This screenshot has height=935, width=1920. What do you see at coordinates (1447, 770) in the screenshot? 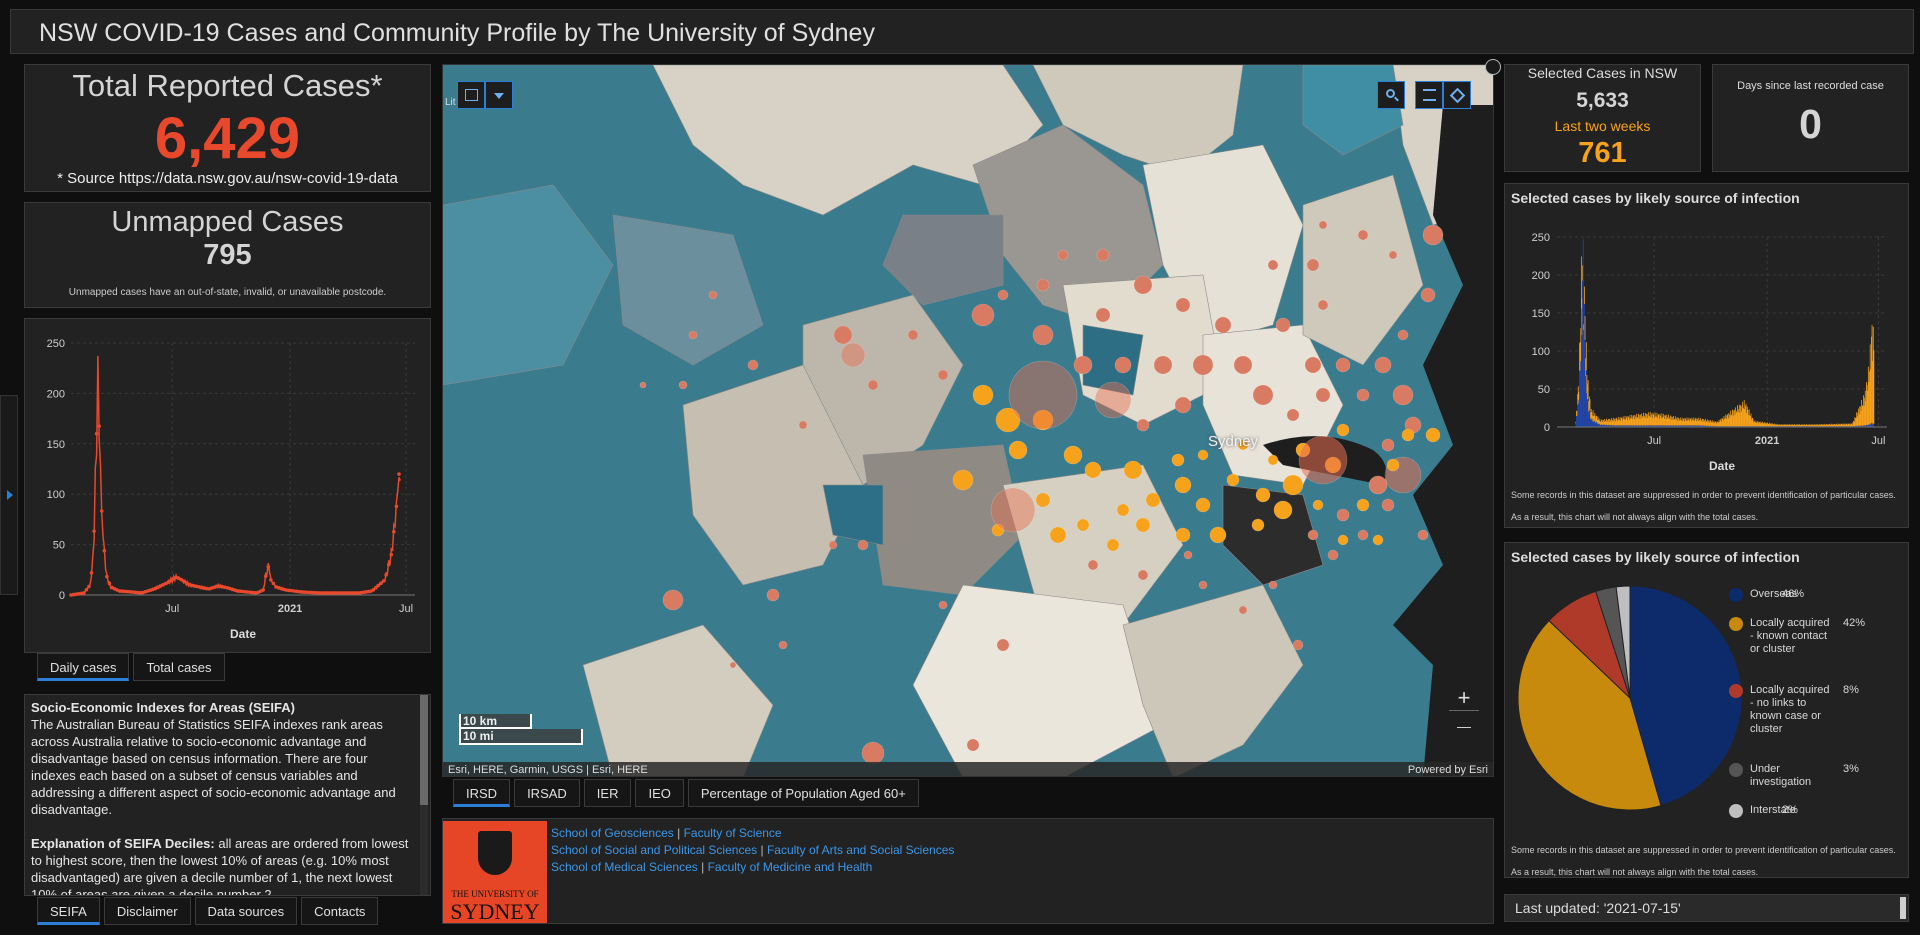
I see `powered-by-esri: Powered by Esri` at bounding box center [1447, 770].